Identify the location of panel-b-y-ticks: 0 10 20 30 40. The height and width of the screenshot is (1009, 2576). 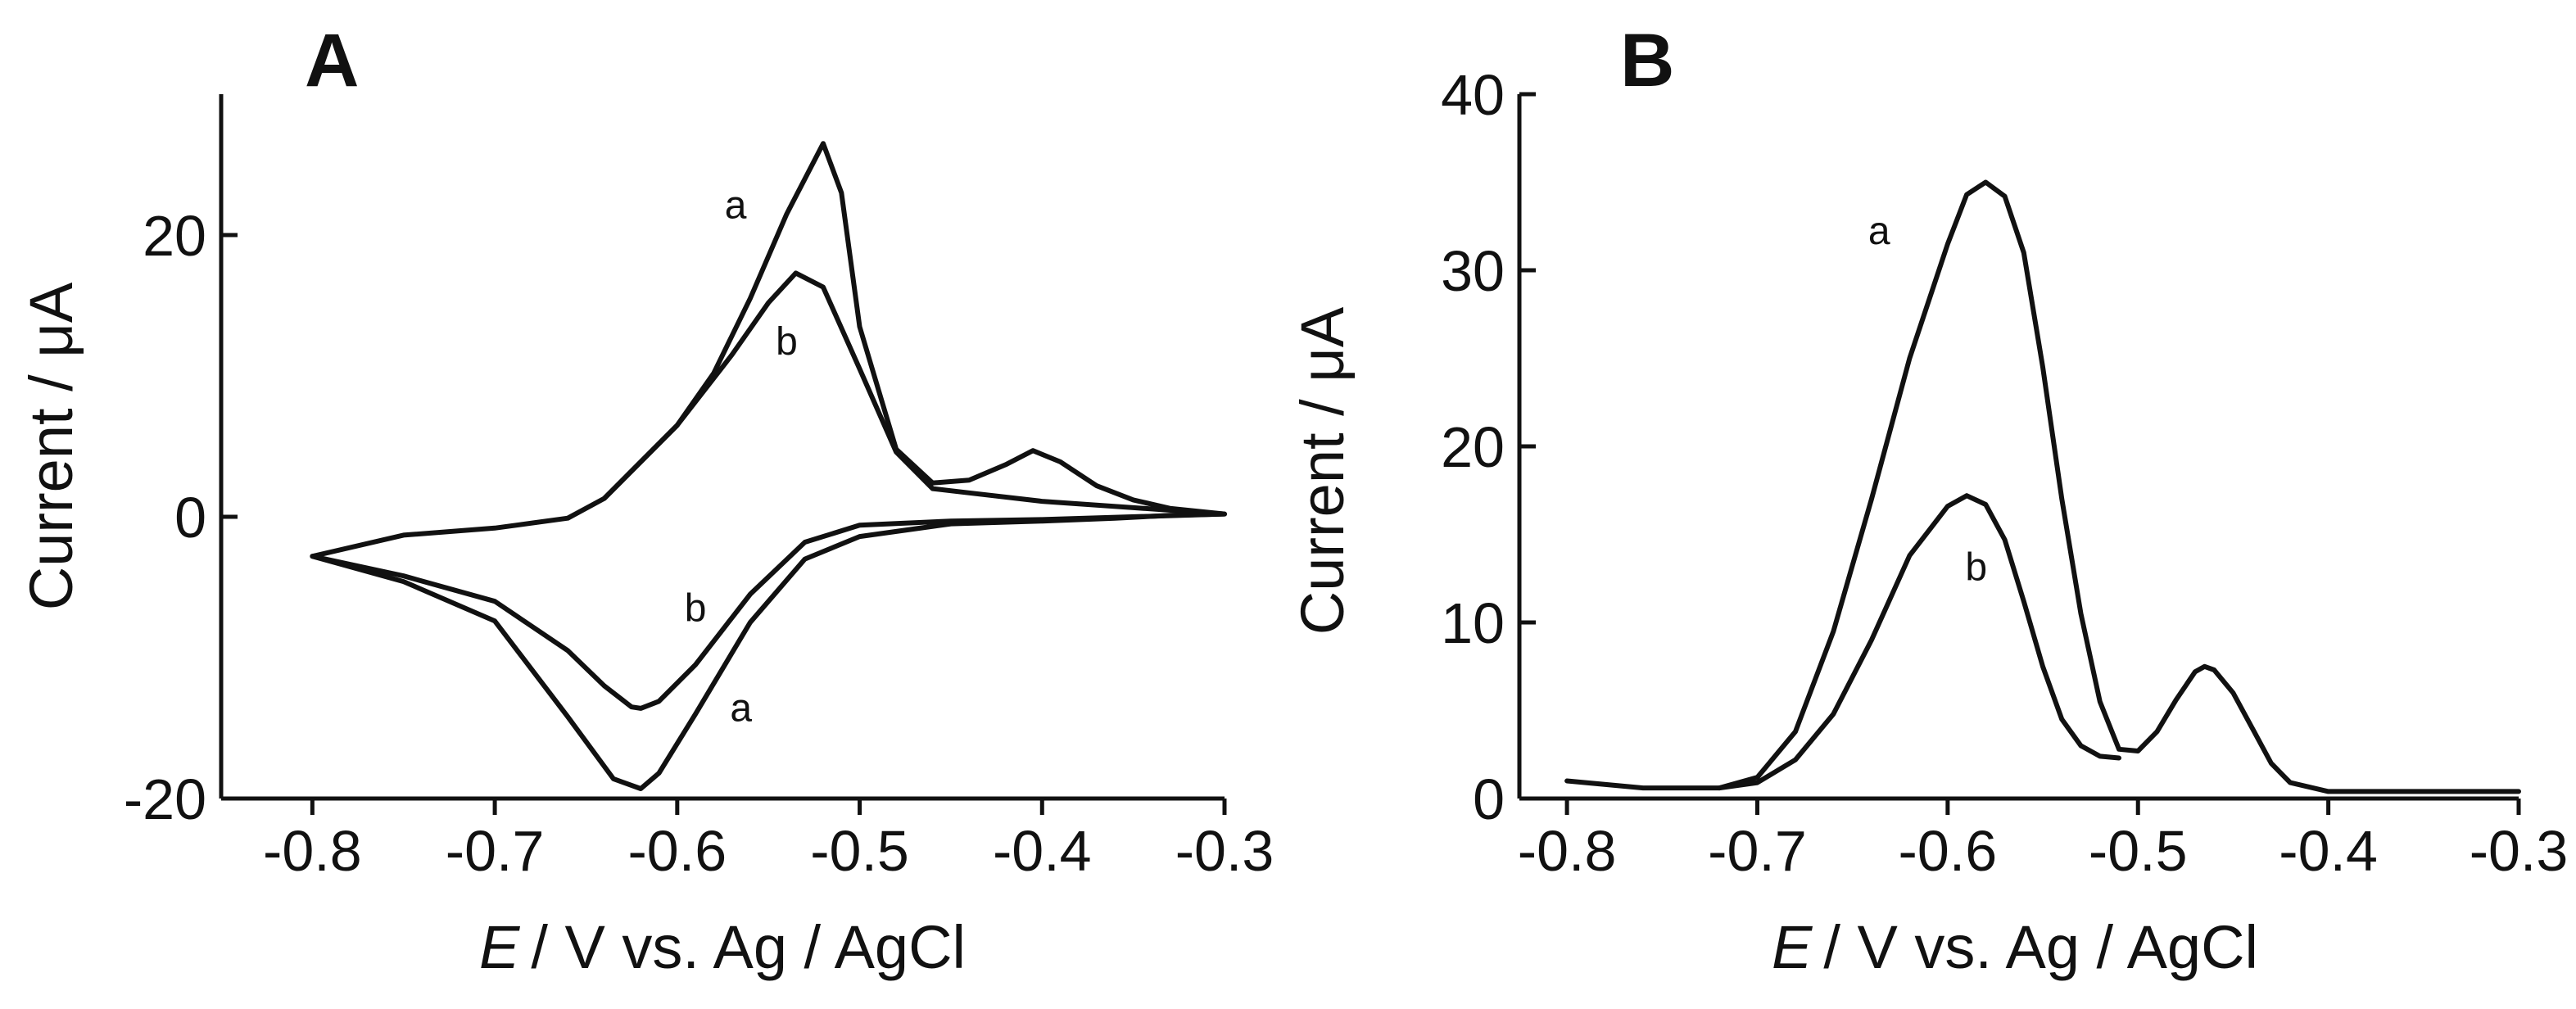
(1488, 447).